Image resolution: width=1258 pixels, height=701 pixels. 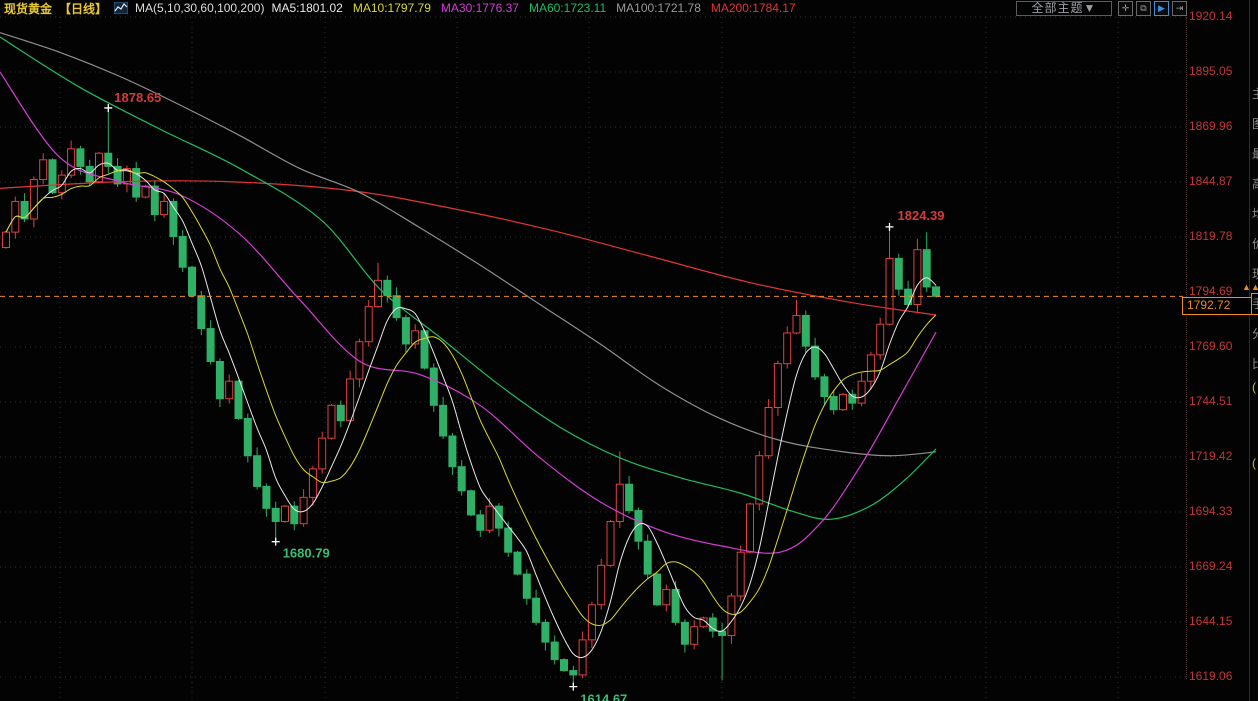 I want to click on extreme-price-label: 1680.79, so click(x=306, y=553).